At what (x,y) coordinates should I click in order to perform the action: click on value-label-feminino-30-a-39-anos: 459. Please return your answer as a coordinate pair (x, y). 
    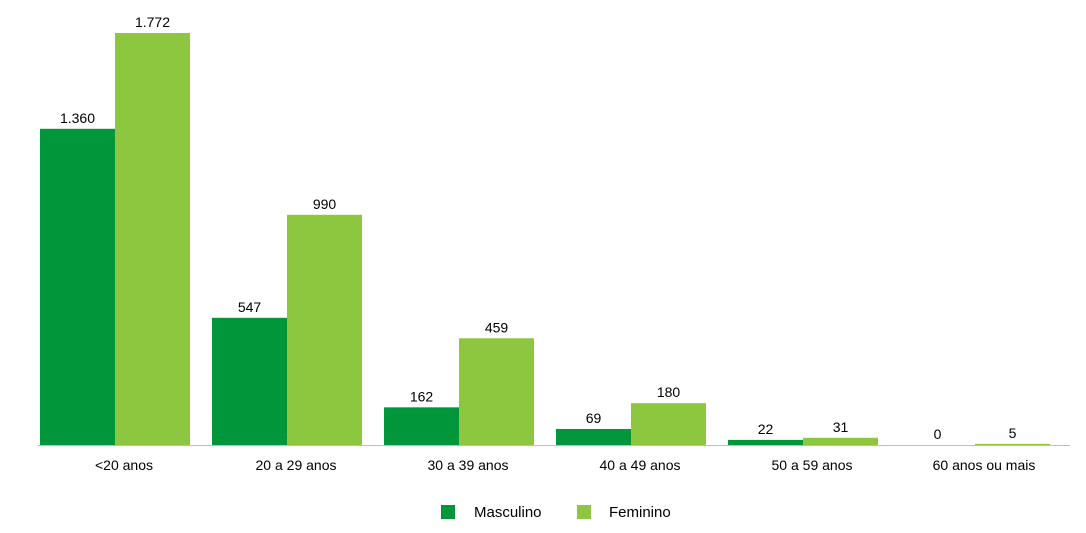
    Looking at the image, I should click on (497, 327).